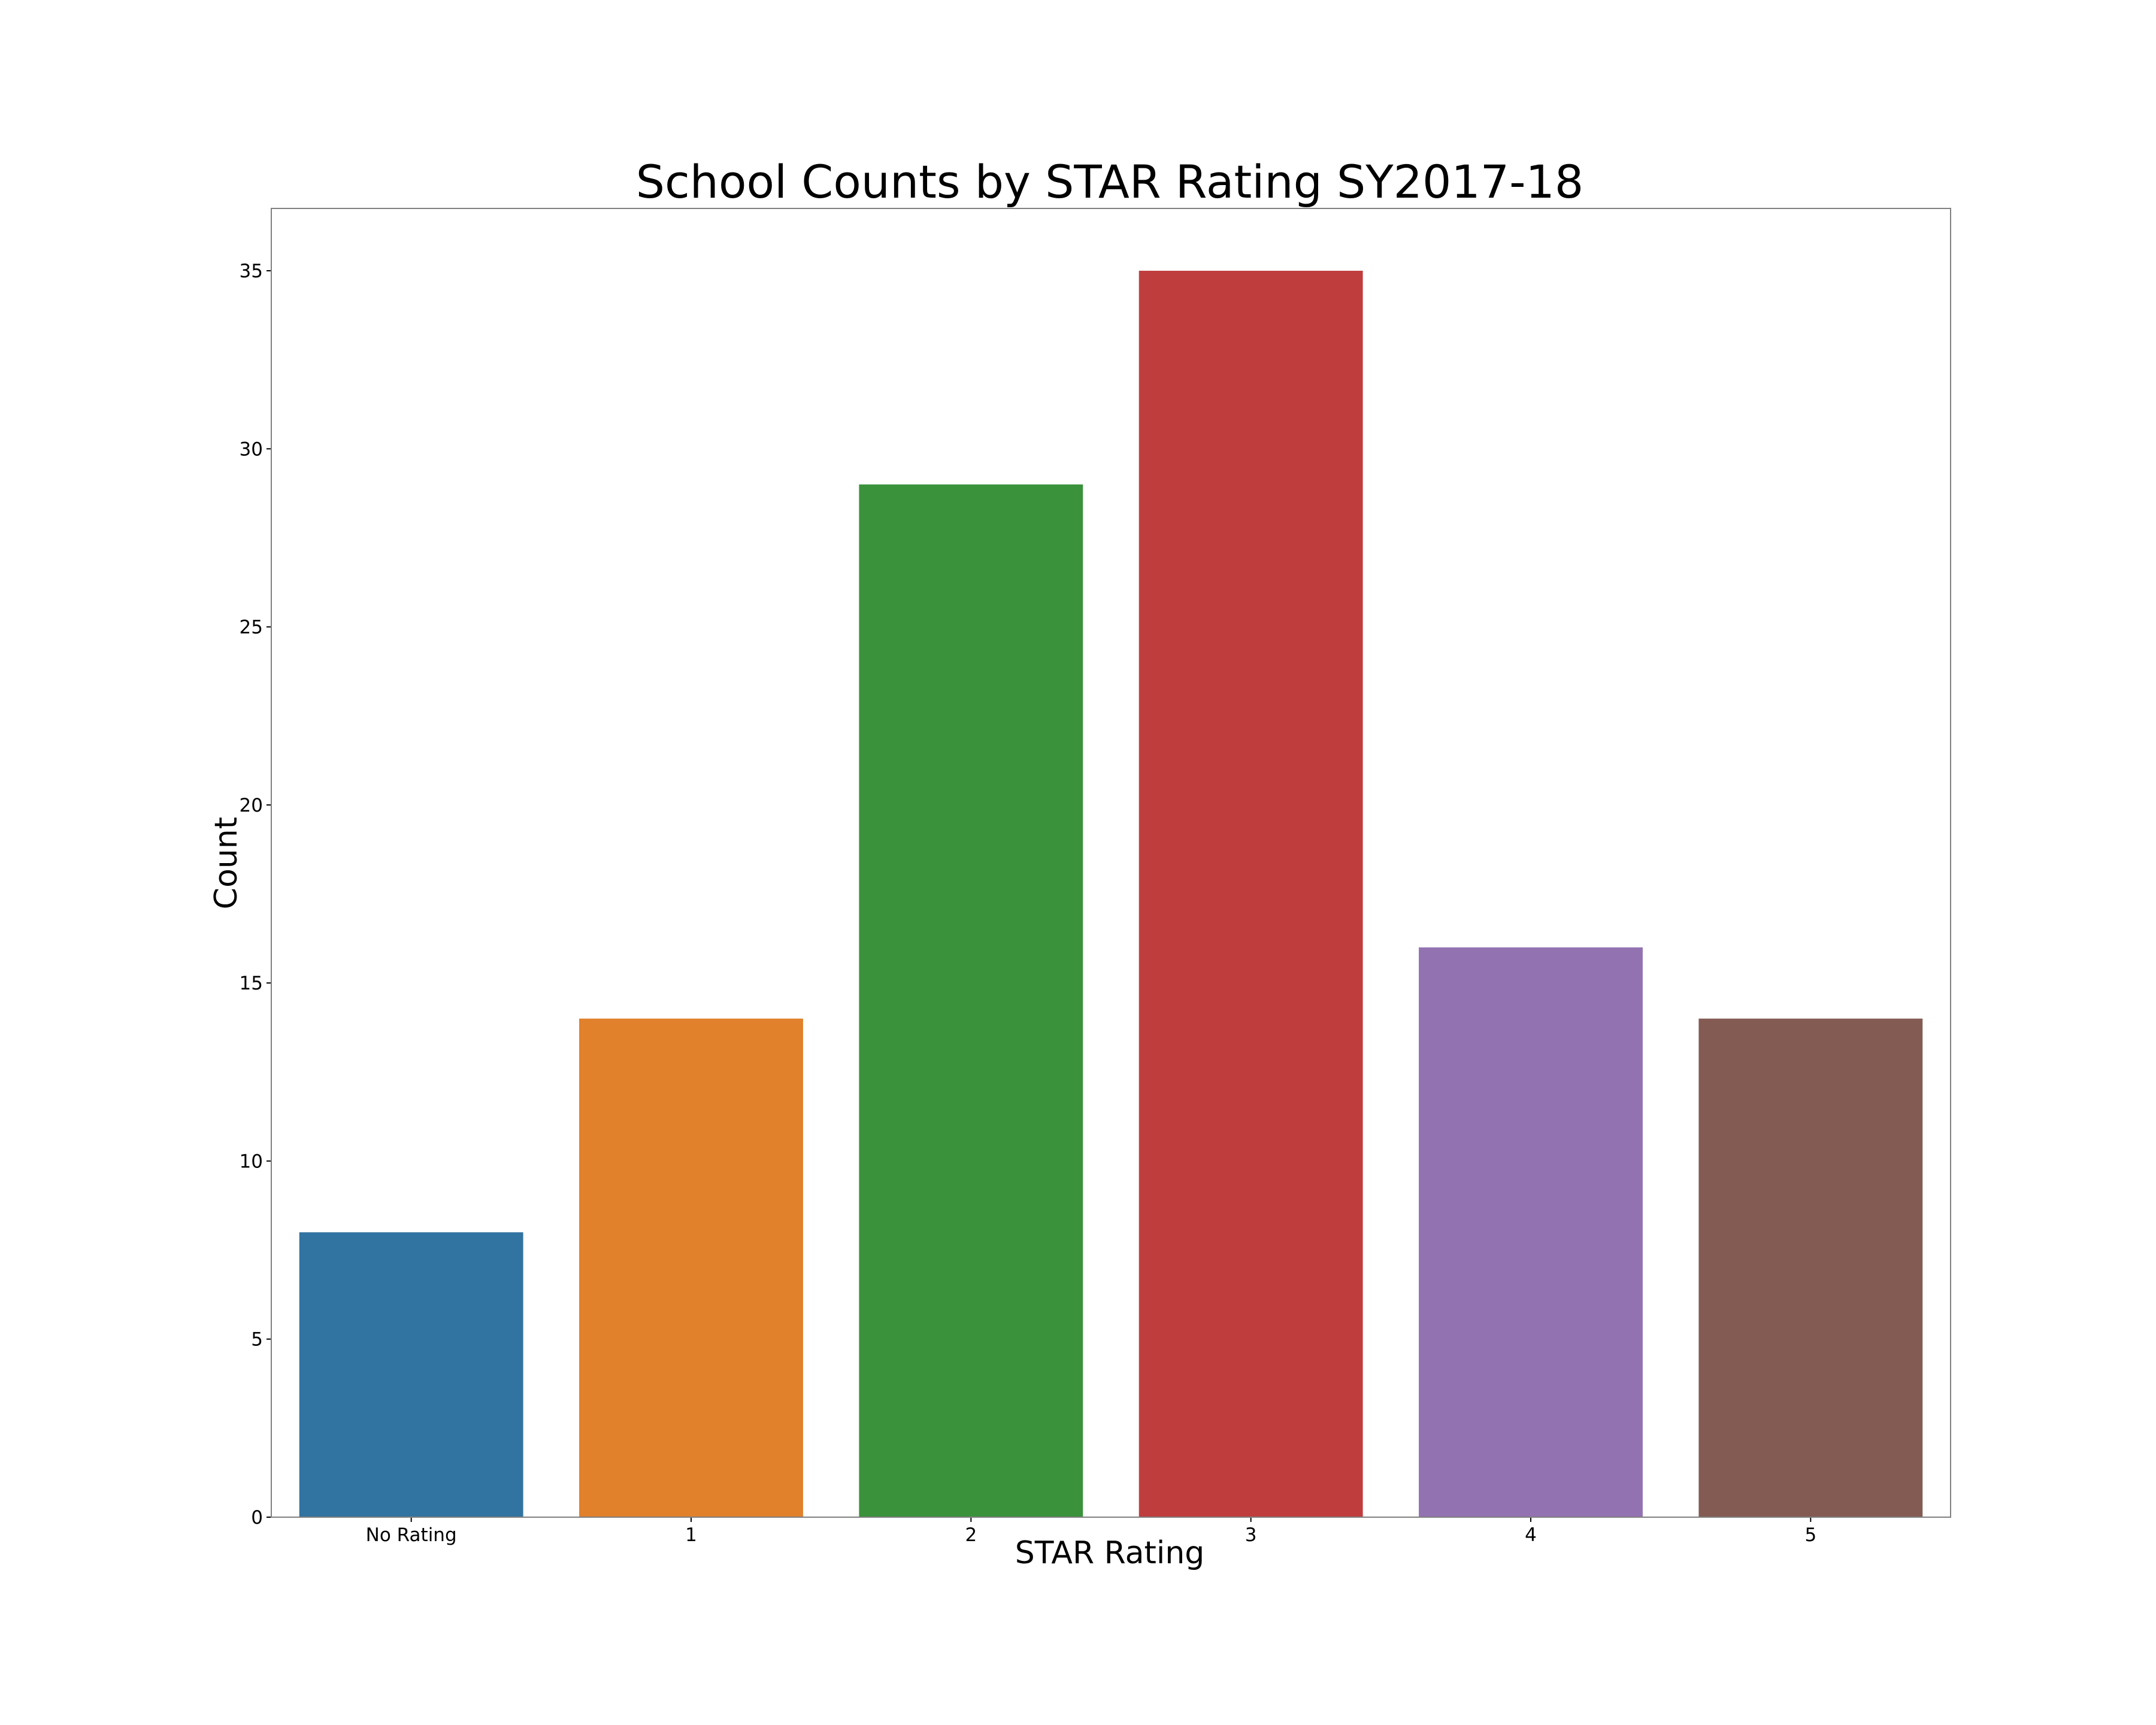 This screenshot has height=1725, width=2156. What do you see at coordinates (251, 627) in the screenshot?
I see `y-tick-label: 25` at bounding box center [251, 627].